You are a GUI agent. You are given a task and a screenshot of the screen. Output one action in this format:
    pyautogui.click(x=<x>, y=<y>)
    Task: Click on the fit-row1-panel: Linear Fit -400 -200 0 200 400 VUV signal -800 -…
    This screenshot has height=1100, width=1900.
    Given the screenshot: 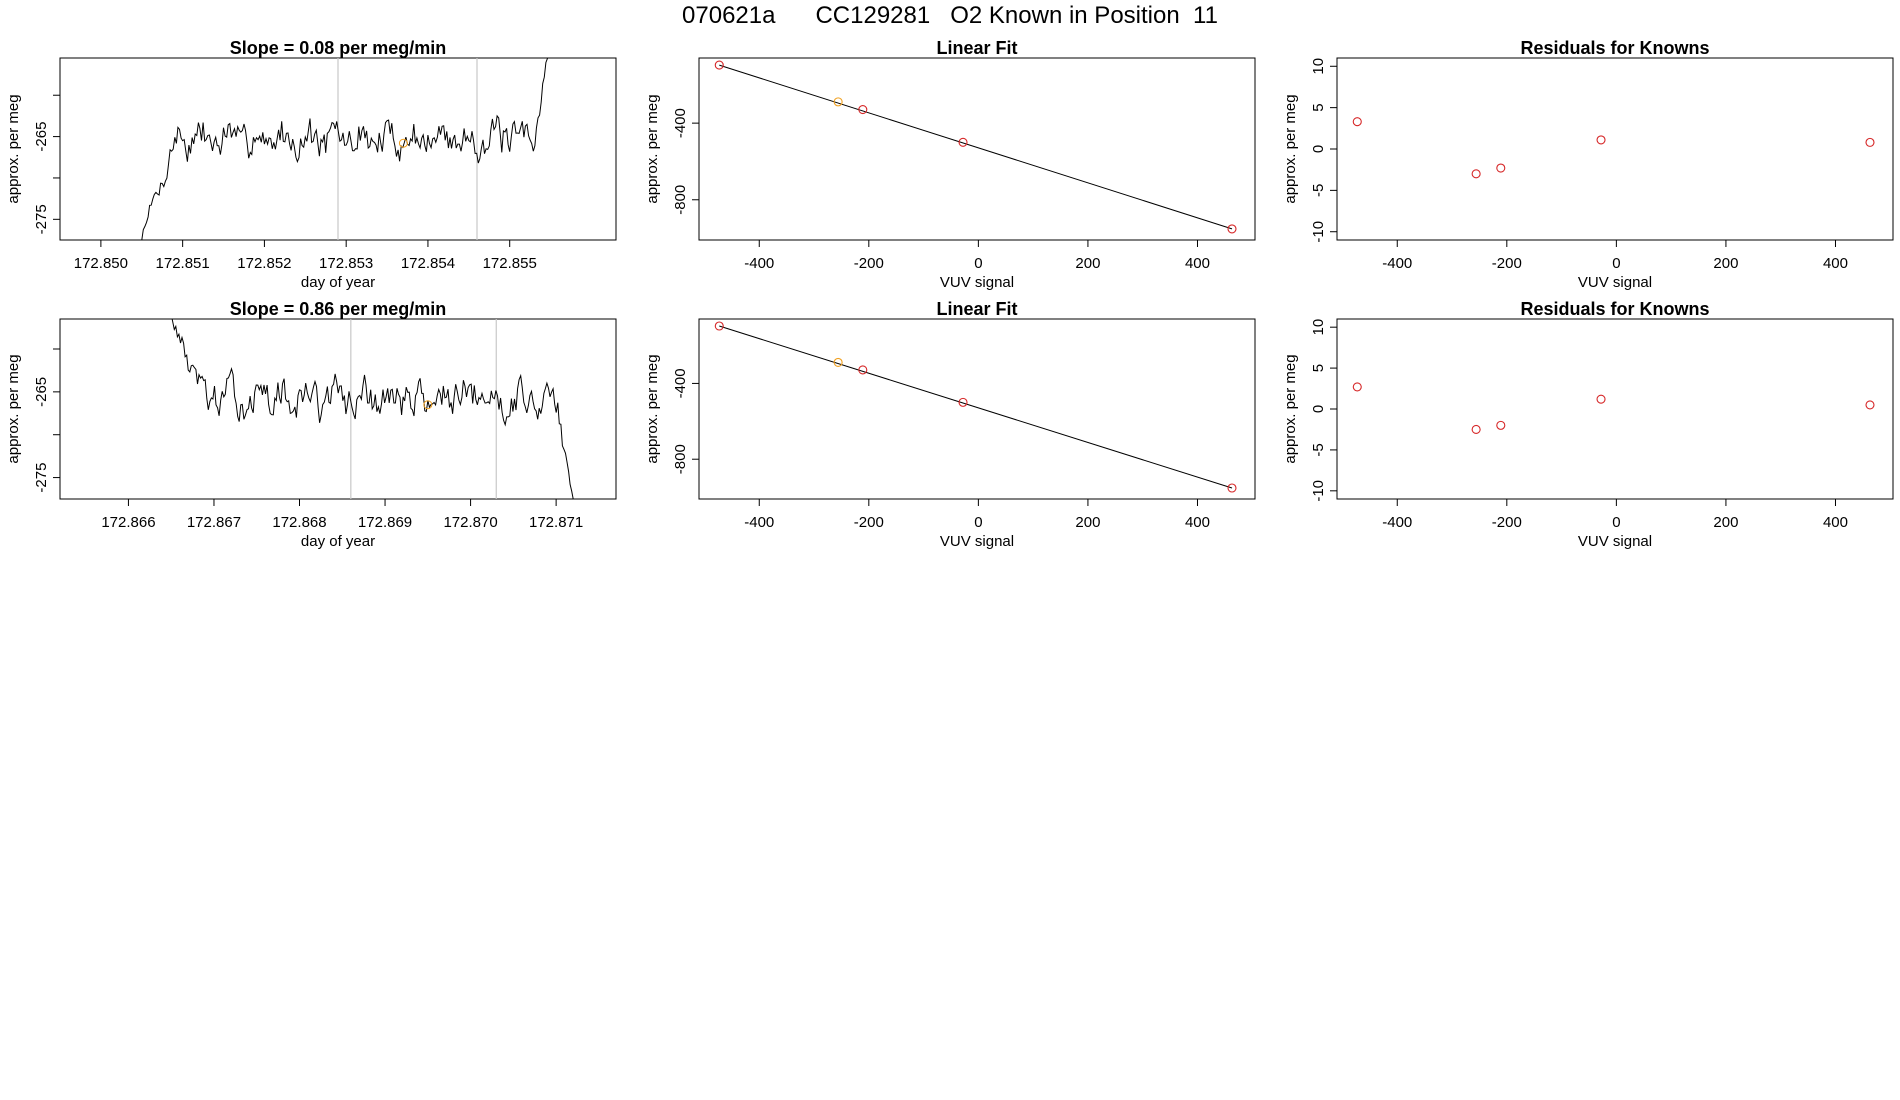 What is the action you would take?
    pyautogui.click(x=950, y=164)
    